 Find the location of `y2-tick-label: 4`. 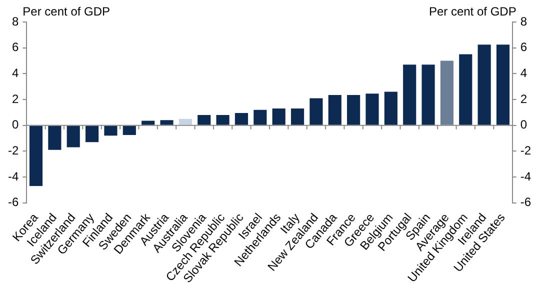

y2-tick-label: 4 is located at coordinates (524, 73).